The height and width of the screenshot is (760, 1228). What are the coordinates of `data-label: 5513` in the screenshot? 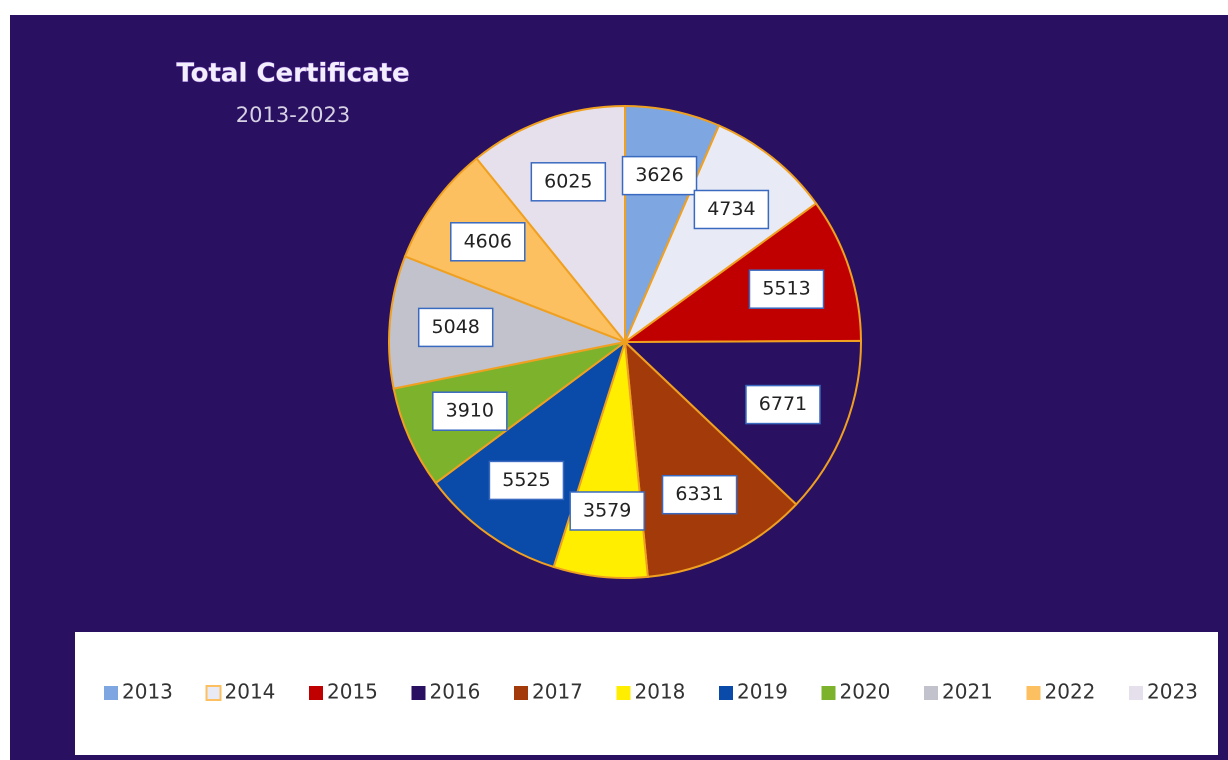 It's located at (786, 289).